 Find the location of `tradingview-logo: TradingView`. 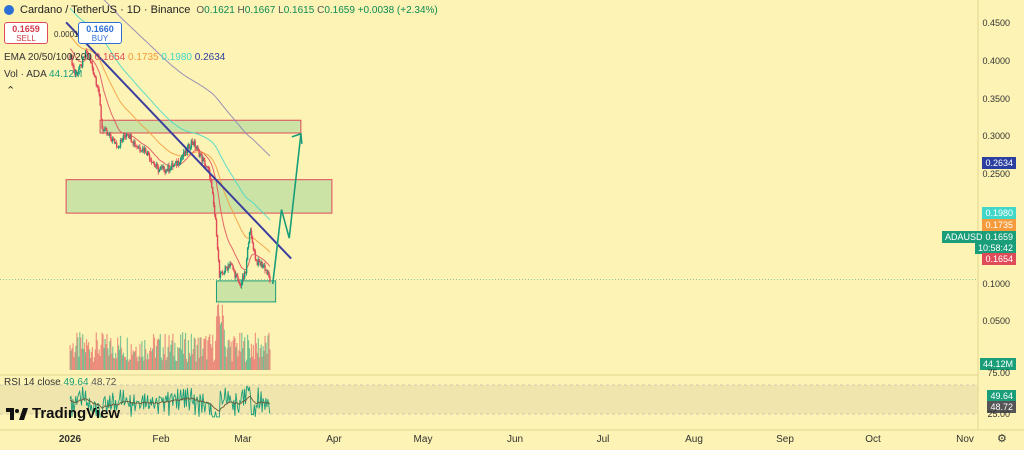

tradingview-logo: TradingView is located at coordinates (63, 413).